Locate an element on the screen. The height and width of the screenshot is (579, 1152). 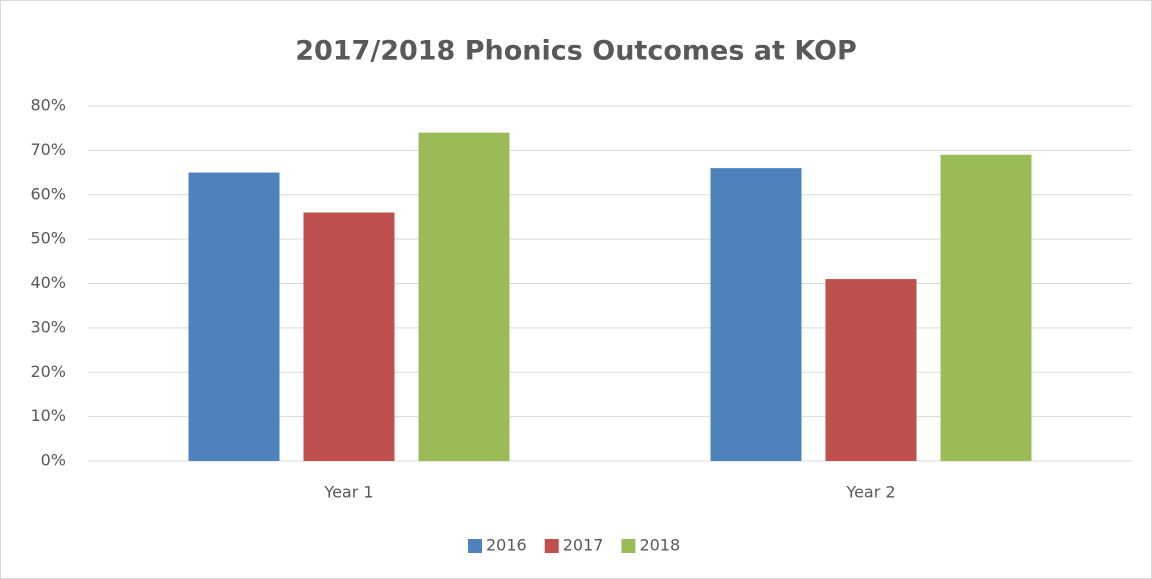
y-tick-label: 10% is located at coordinates (48, 415).